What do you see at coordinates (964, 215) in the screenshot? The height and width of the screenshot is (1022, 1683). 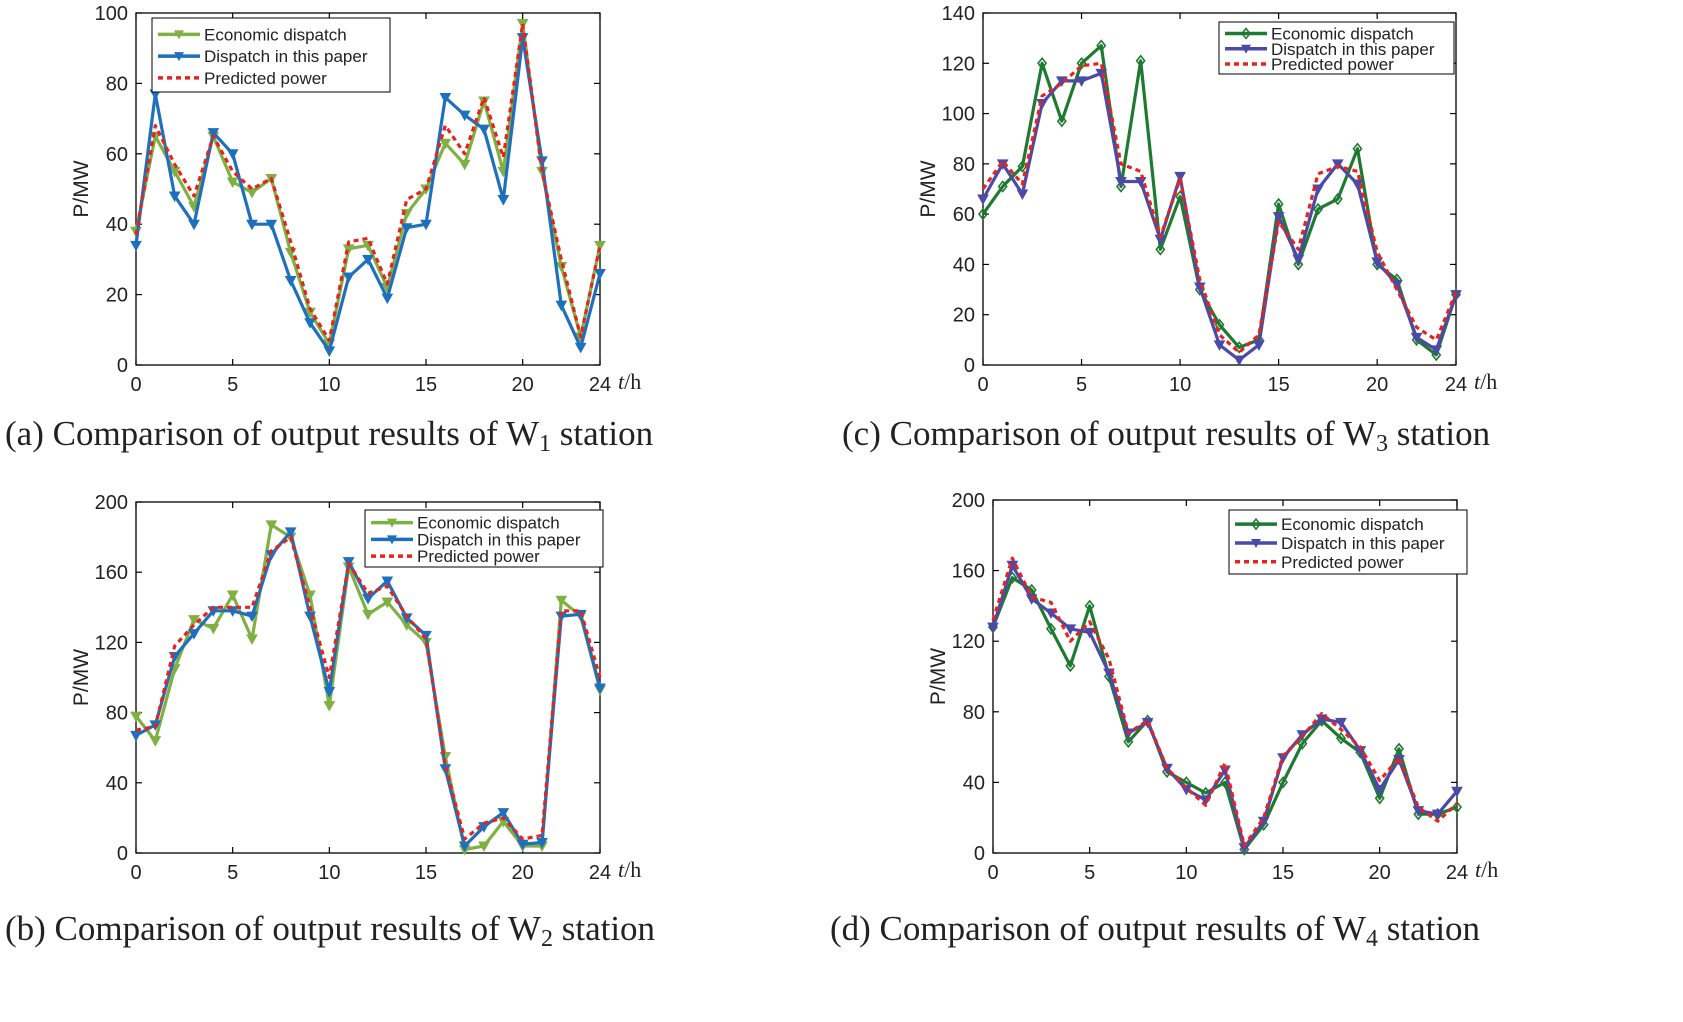 I see `y-tick-label: 60` at bounding box center [964, 215].